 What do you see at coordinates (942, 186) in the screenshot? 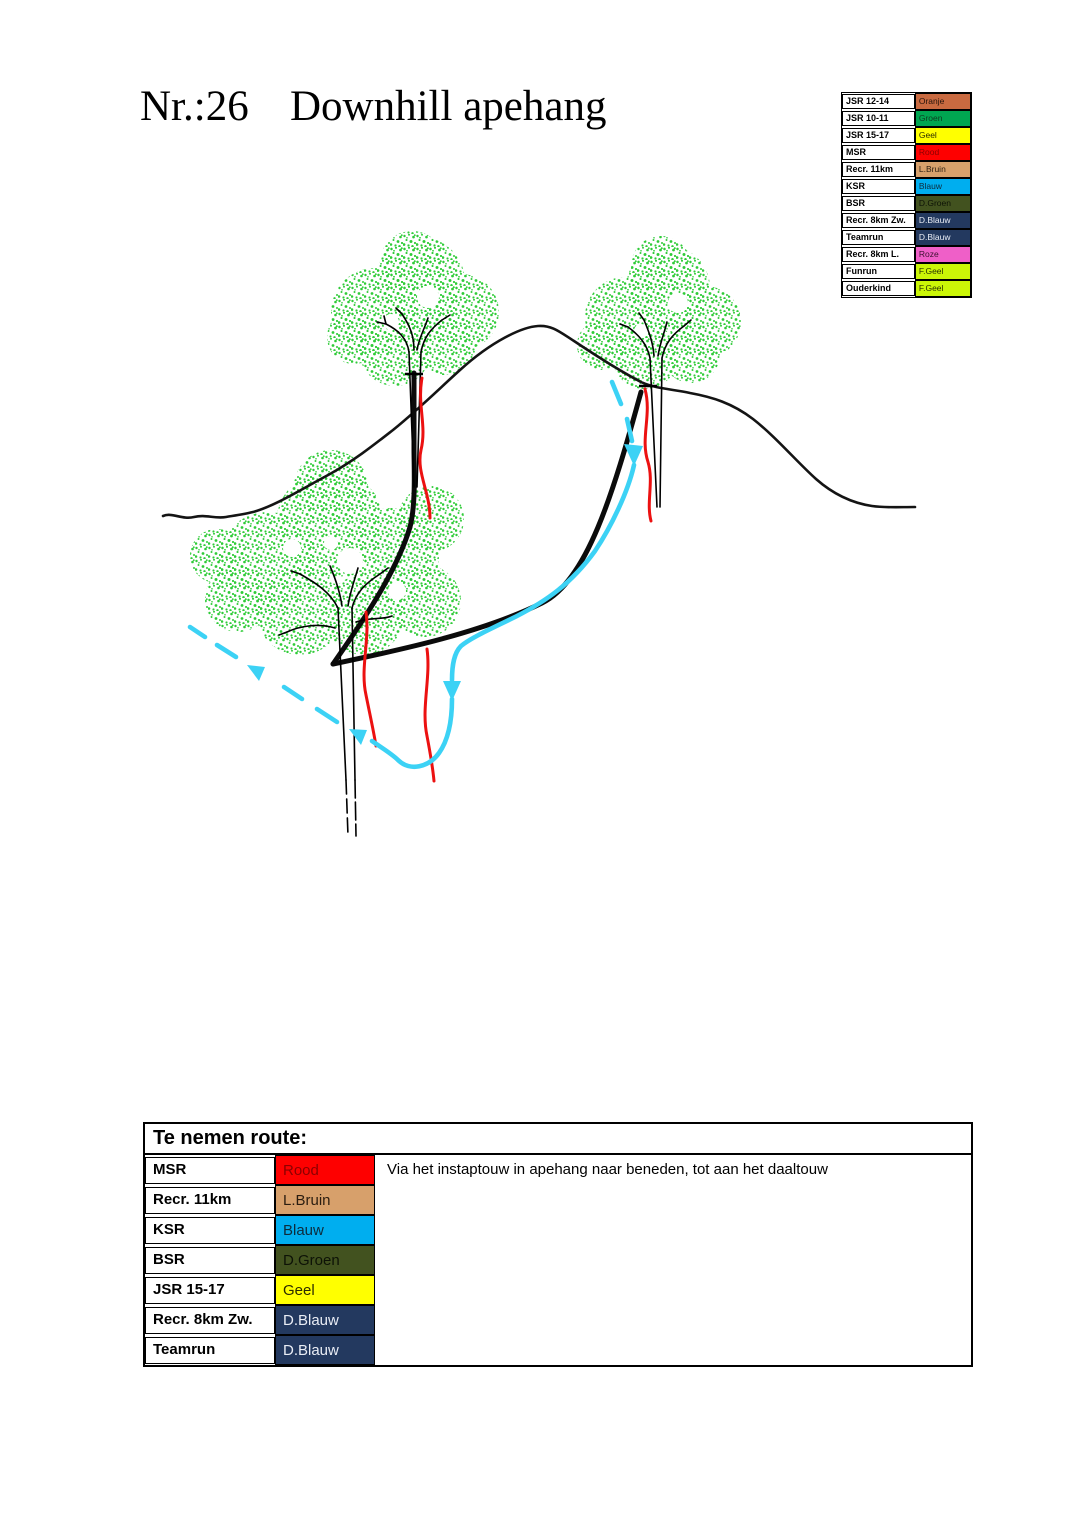
I see `legend-color-swatch: Blauw` at bounding box center [942, 186].